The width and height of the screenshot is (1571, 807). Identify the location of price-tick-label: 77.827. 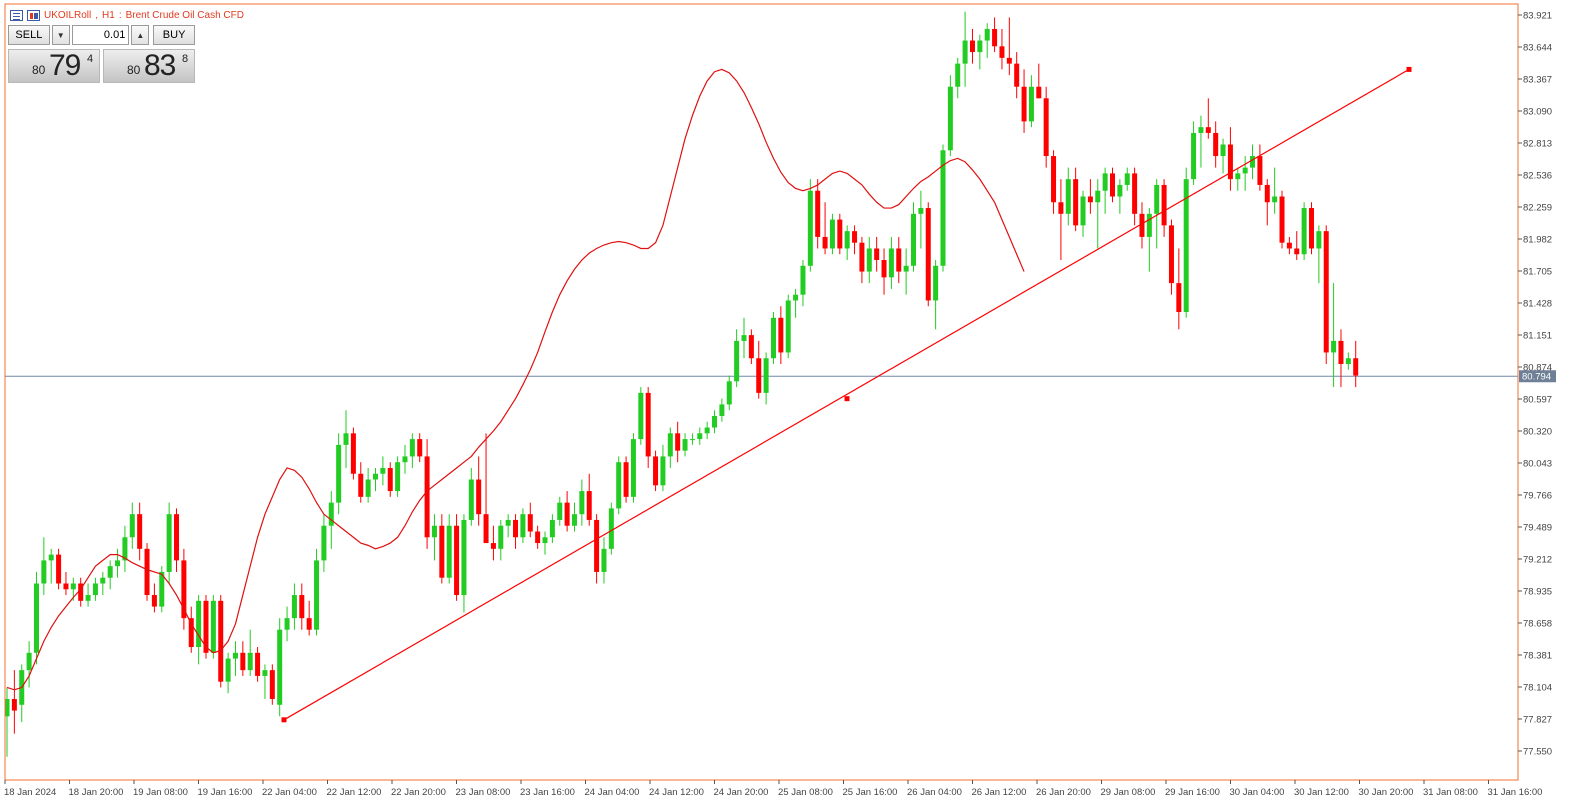
(1537, 720).